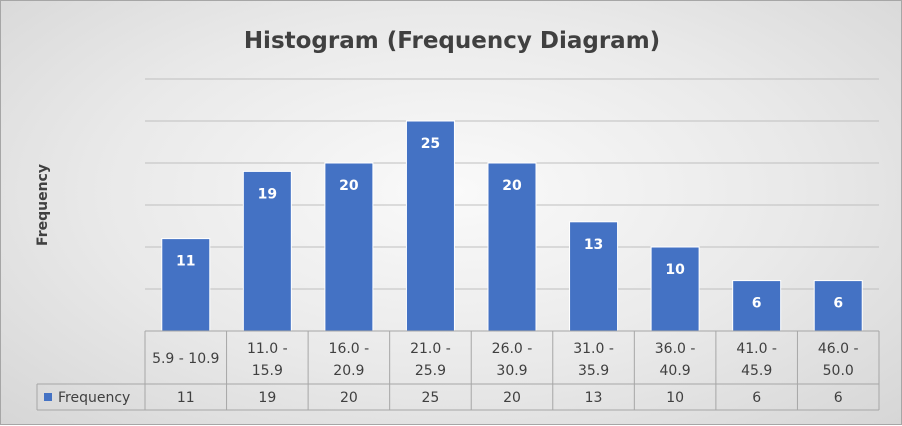  What do you see at coordinates (431, 398) in the screenshot?
I see `table-value: 25` at bounding box center [431, 398].